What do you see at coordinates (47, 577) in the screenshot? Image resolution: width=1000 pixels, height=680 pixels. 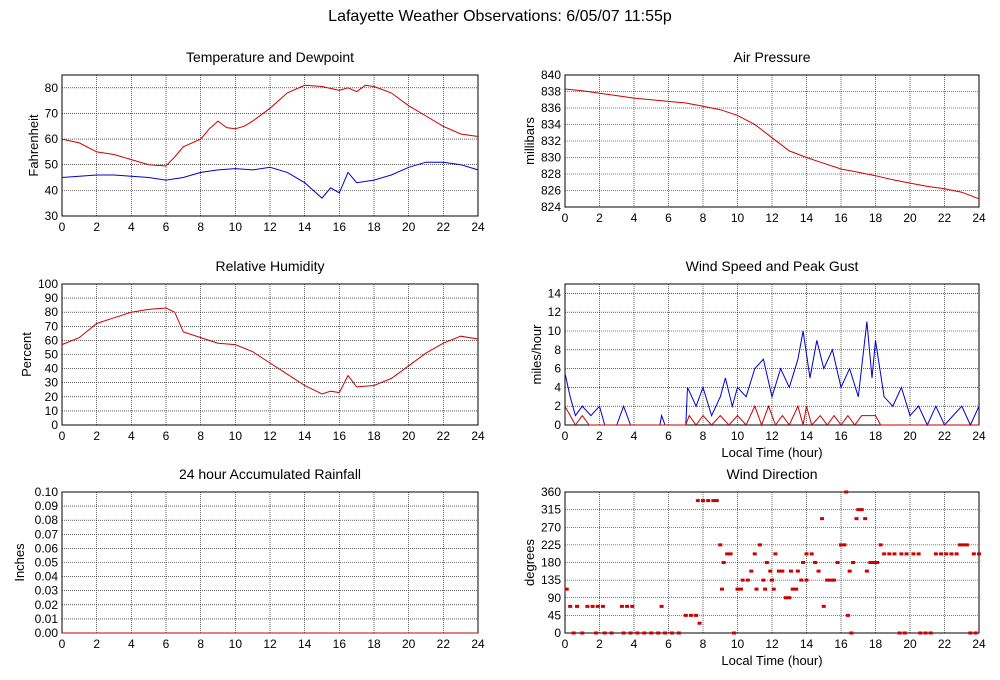 I see `y-tick-label: 0.04` at bounding box center [47, 577].